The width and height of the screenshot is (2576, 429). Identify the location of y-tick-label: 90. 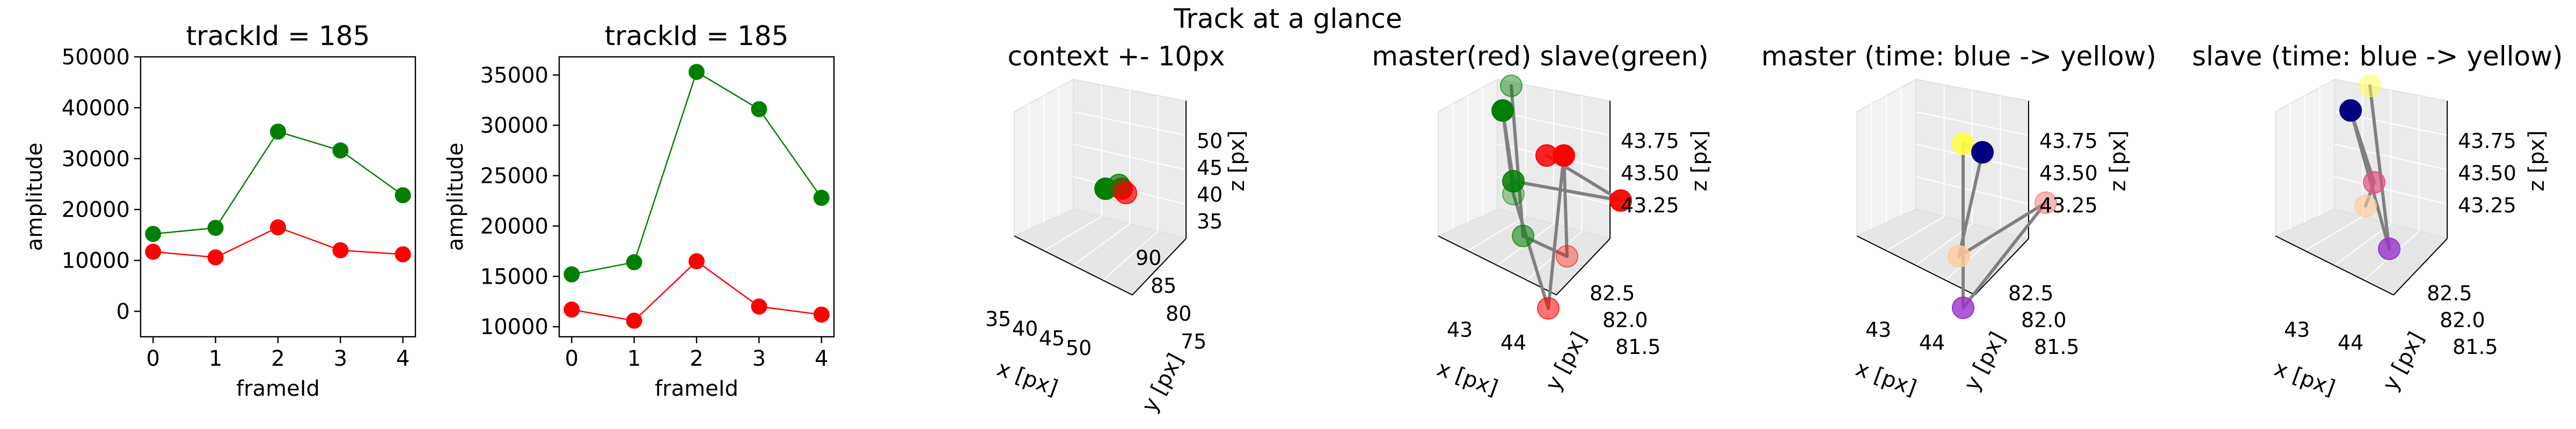
(1148, 258).